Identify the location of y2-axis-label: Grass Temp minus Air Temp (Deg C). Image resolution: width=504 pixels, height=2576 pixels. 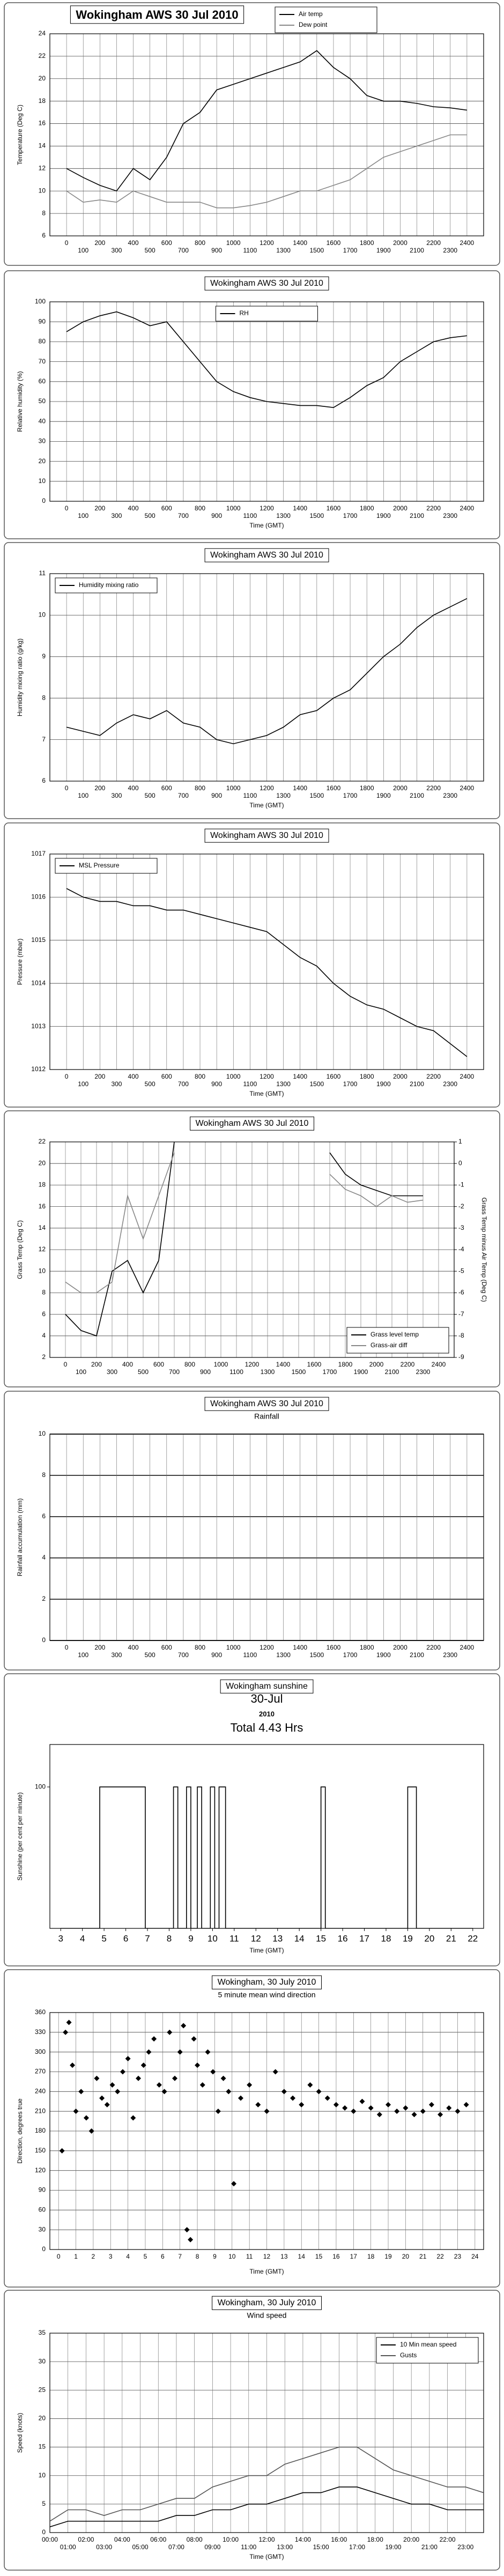
(484, 1250).